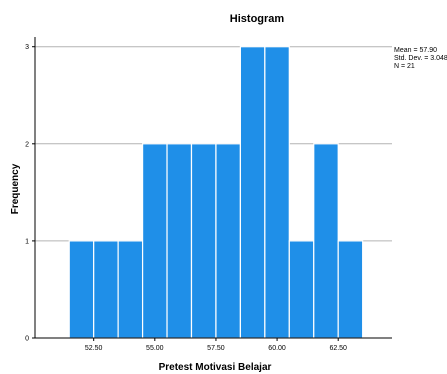 This screenshot has height=374, width=447. I want to click on y-axis-title: Frequency, so click(15, 188).